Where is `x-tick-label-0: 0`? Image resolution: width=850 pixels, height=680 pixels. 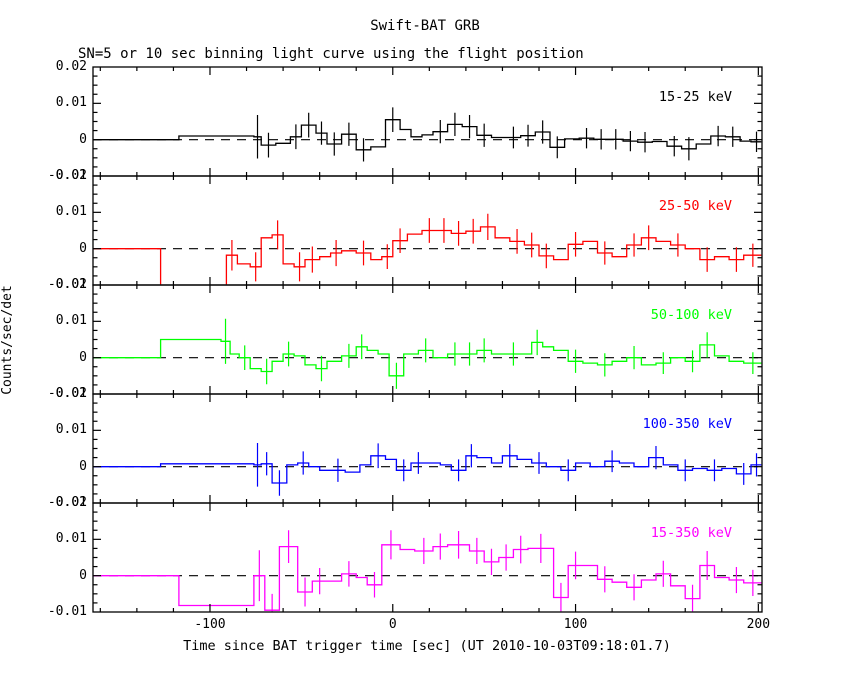 x-tick-label-0: 0 is located at coordinates (392, 624).